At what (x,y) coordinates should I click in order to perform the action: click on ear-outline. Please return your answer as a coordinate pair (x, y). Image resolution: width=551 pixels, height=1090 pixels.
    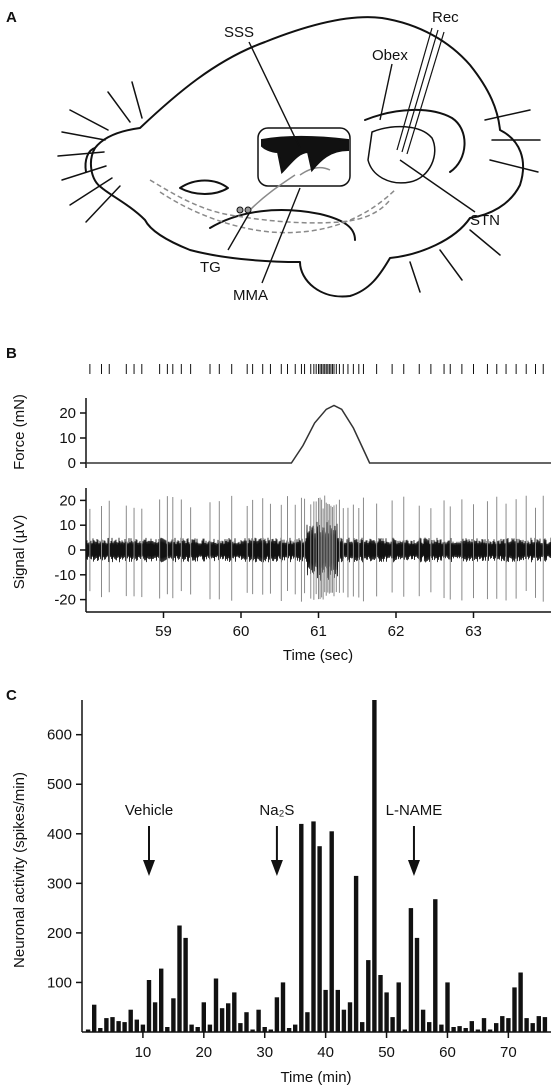
    Looking at the image, I should click on (415, 141).